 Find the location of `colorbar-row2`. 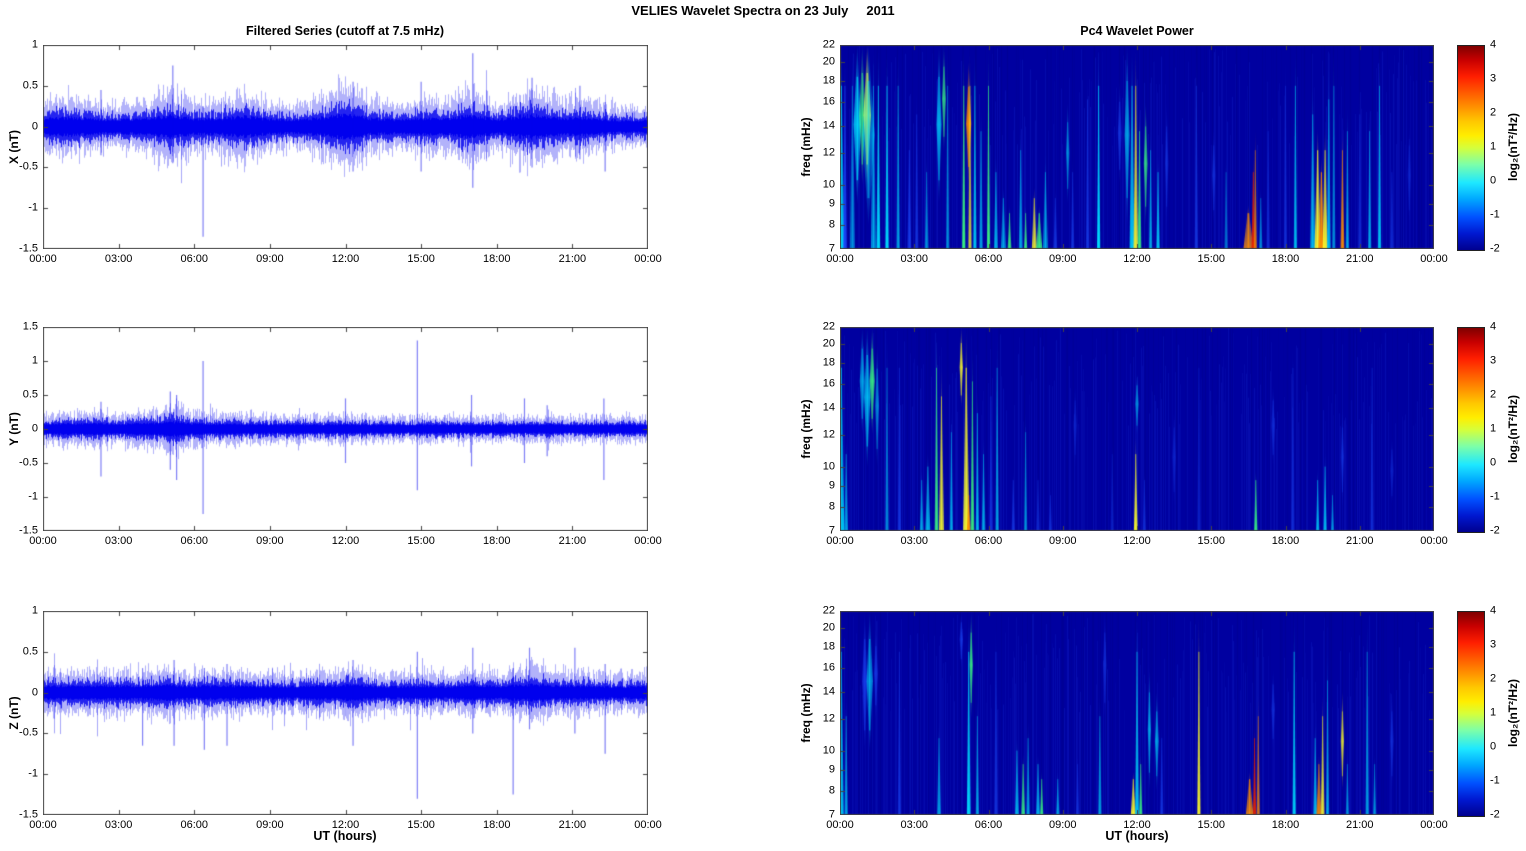

colorbar-row2 is located at coordinates (1471, 430).